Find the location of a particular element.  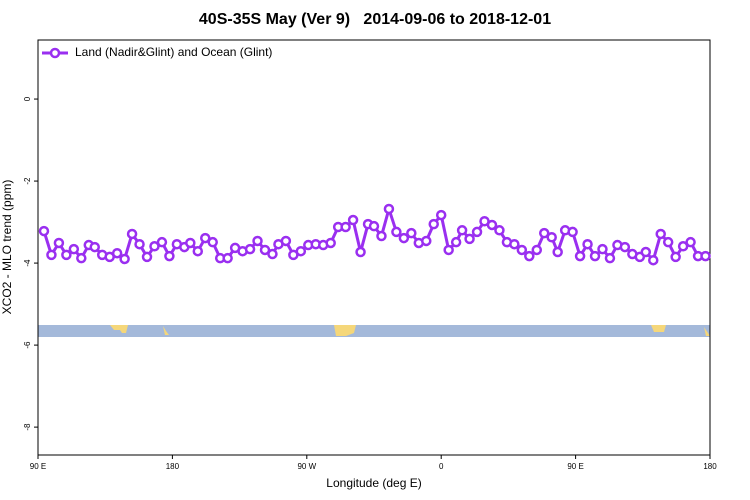

land-ocean-strip is located at coordinates (374, 331).